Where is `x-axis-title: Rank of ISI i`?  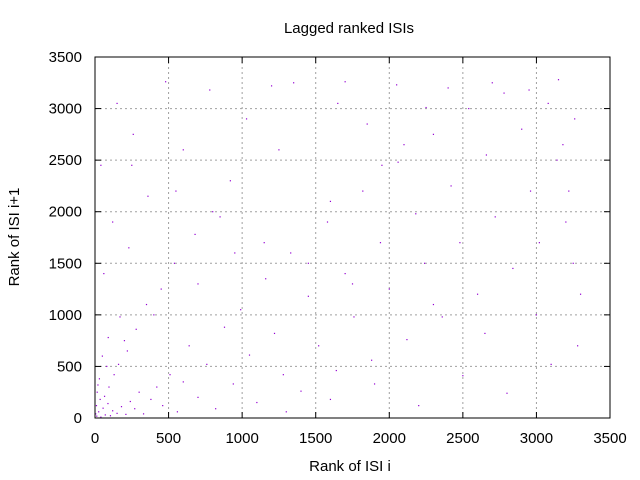
x-axis-title: Rank of ISI i is located at coordinates (350, 466).